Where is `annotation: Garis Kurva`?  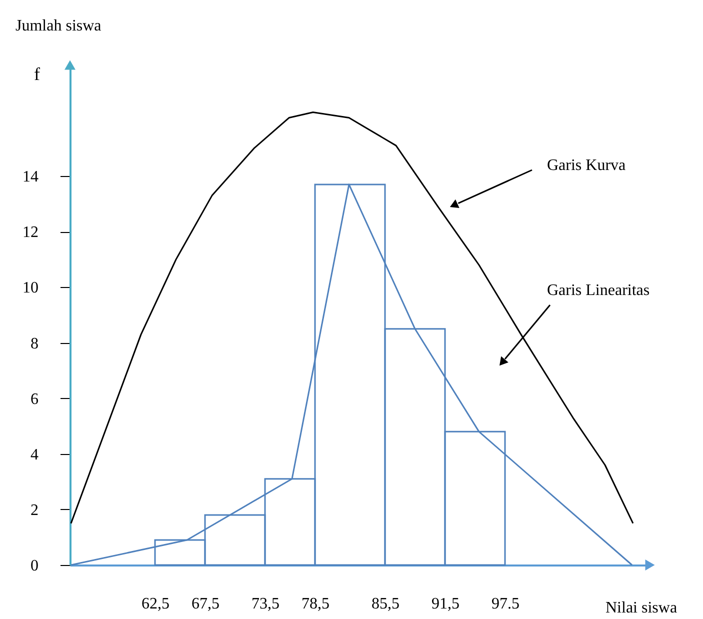
annotation: Garis Kurva is located at coordinates (586, 165).